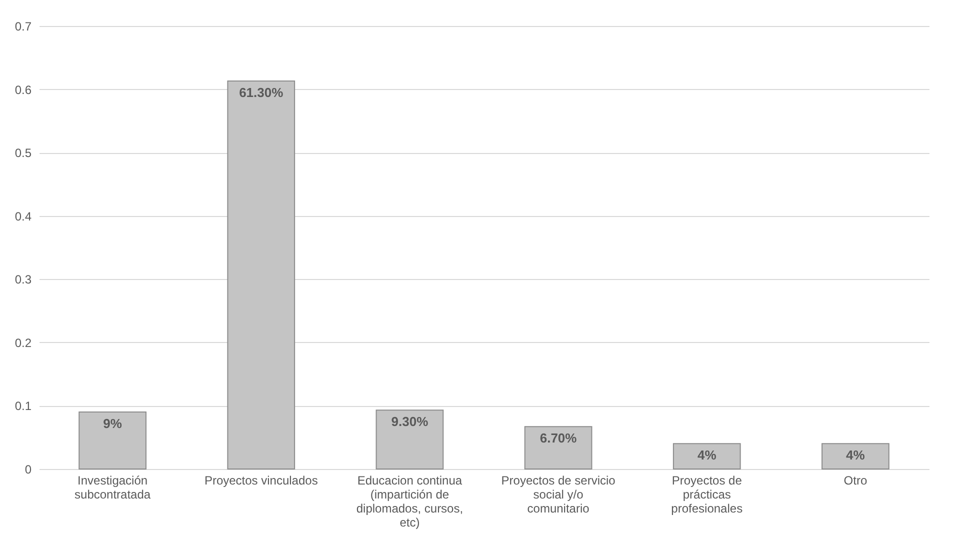  What do you see at coordinates (261, 92) in the screenshot?
I see `data-label: 61.30%` at bounding box center [261, 92].